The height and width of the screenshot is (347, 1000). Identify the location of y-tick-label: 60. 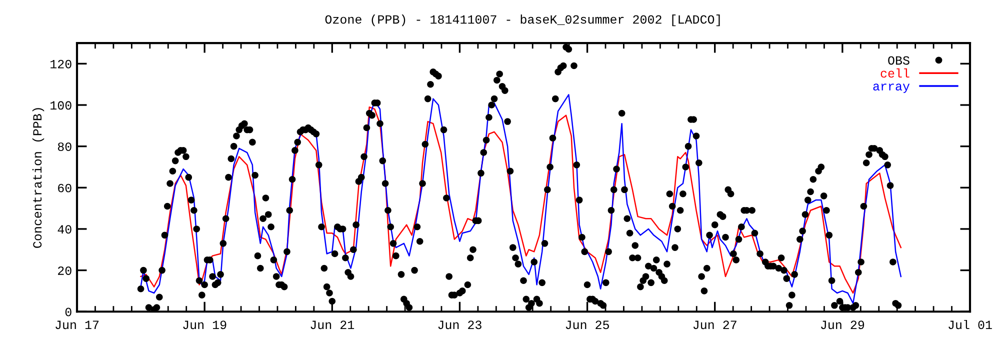
(65, 188).